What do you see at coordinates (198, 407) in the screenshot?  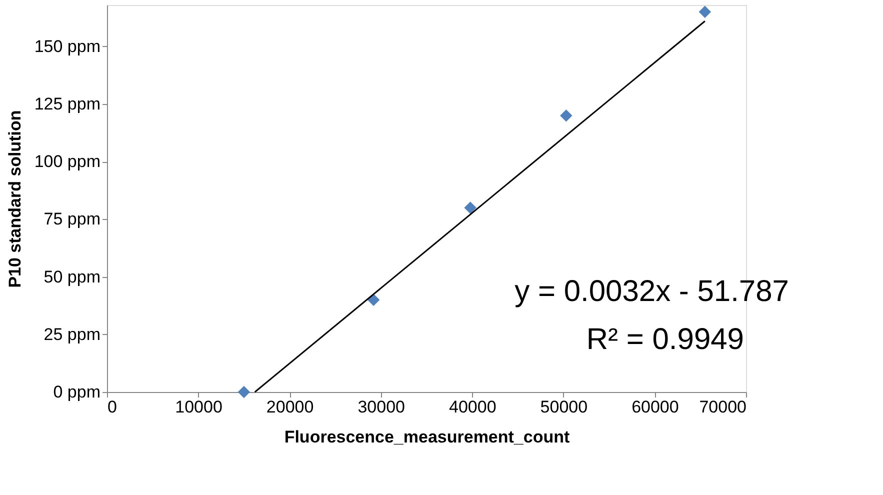 I see `x-tick-label: 10000` at bounding box center [198, 407].